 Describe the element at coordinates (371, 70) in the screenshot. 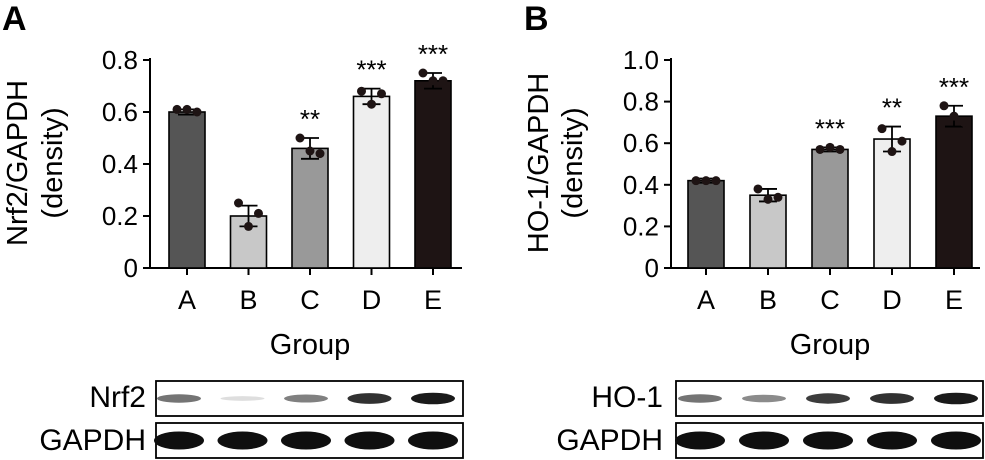

I see `significance-a-D: ***` at that location.